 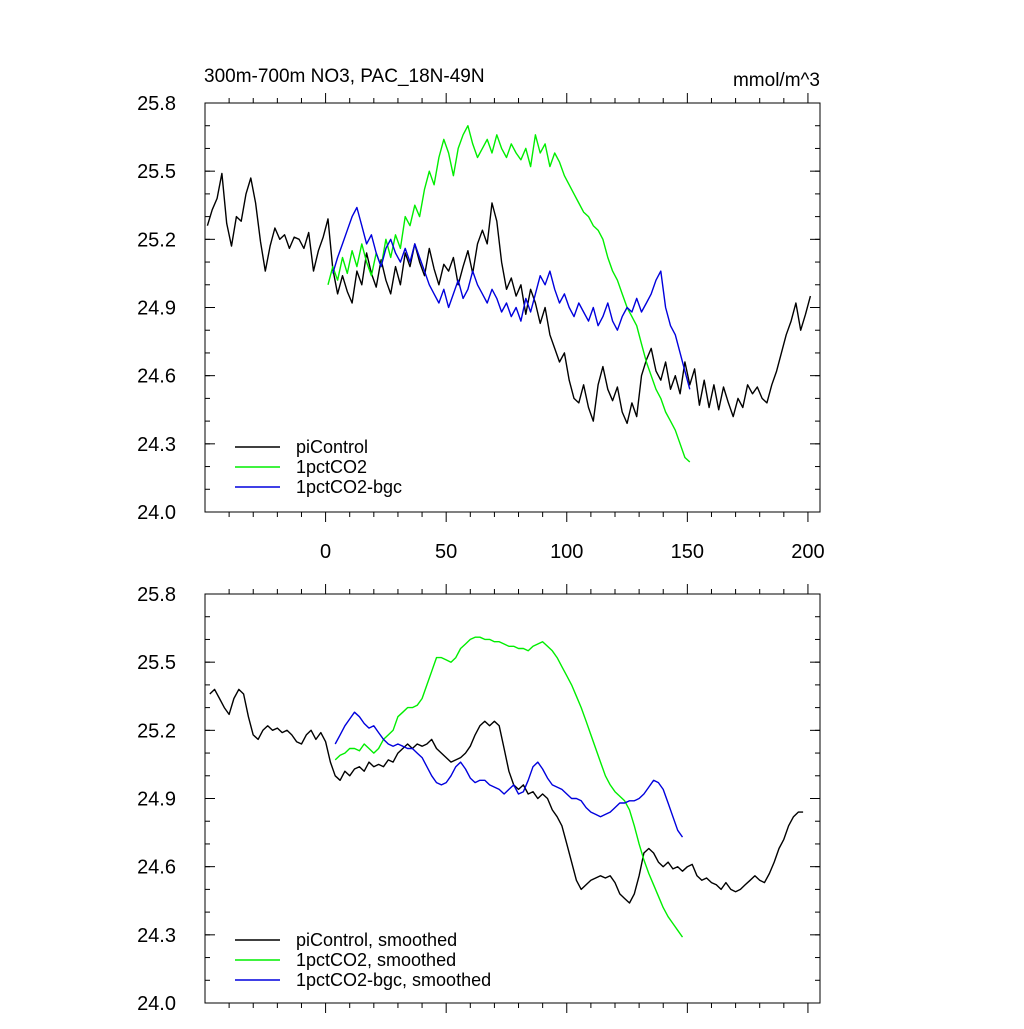 I want to click on legend-label: 1pctCO2, so click(x=331, y=467).